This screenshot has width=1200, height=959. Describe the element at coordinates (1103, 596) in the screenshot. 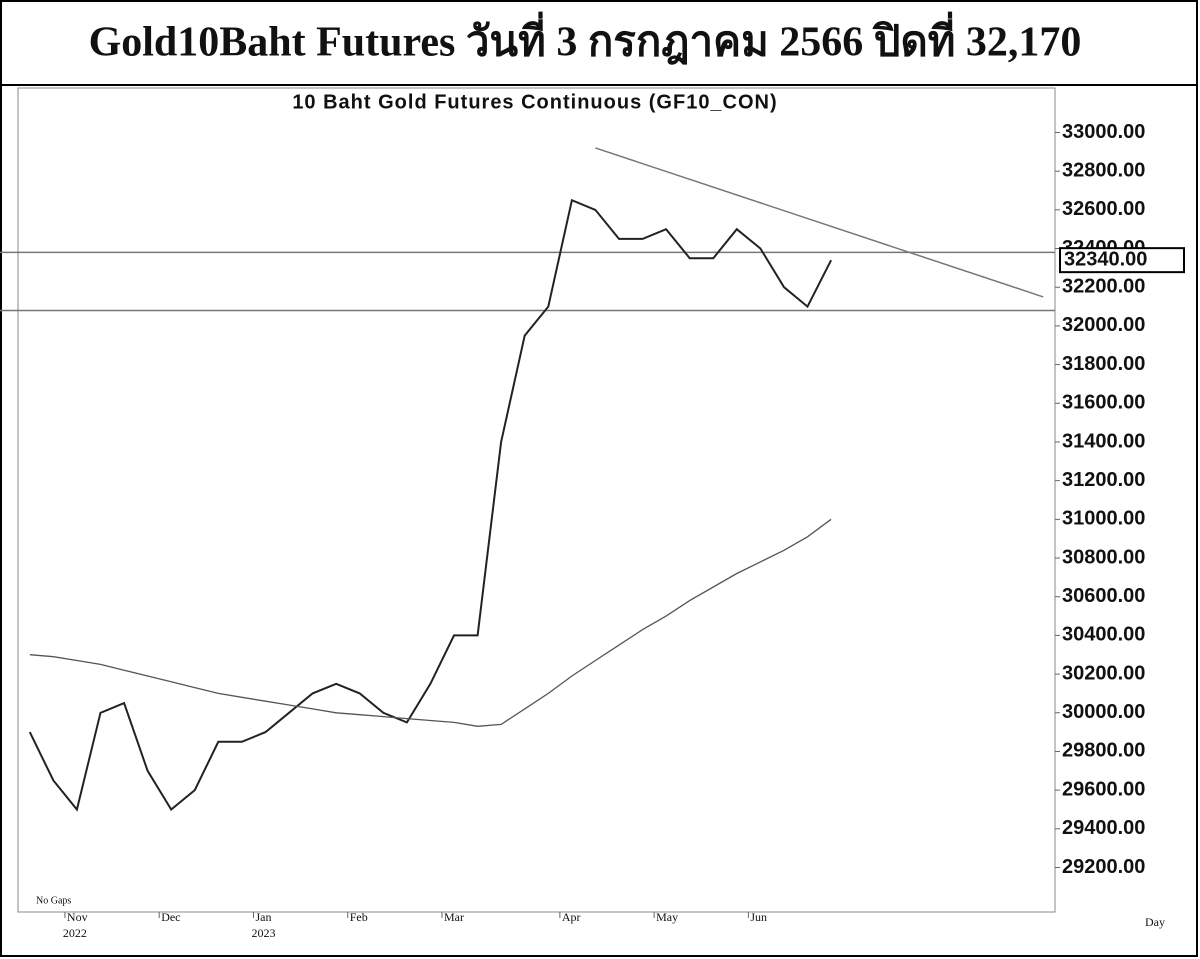

I see `y-tick-label: 30600.00` at that location.